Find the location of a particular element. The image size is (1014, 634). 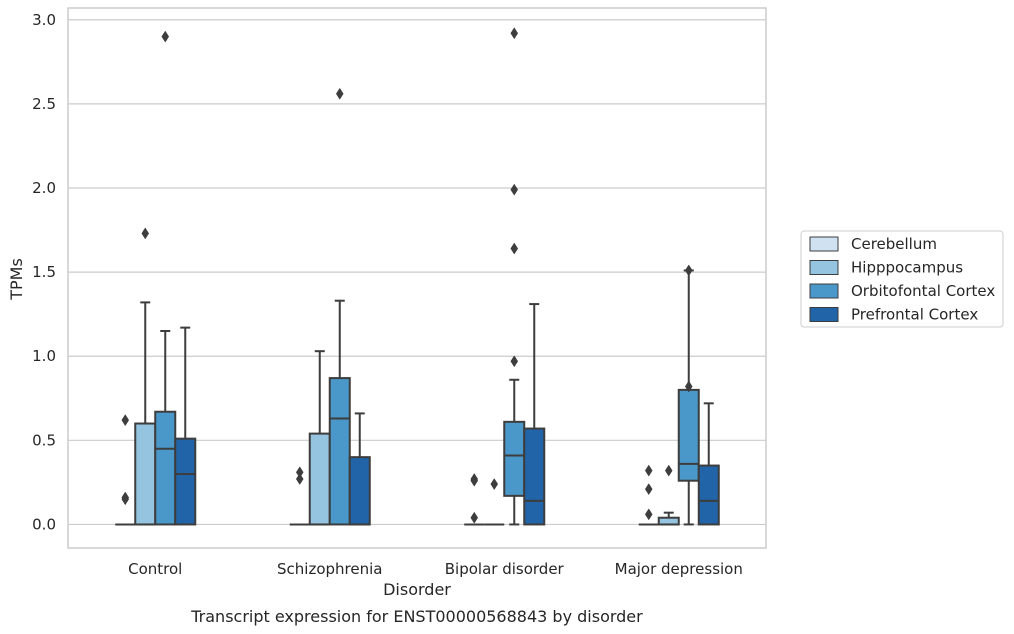

y-axis-title: TPMs is located at coordinates (16, 279).